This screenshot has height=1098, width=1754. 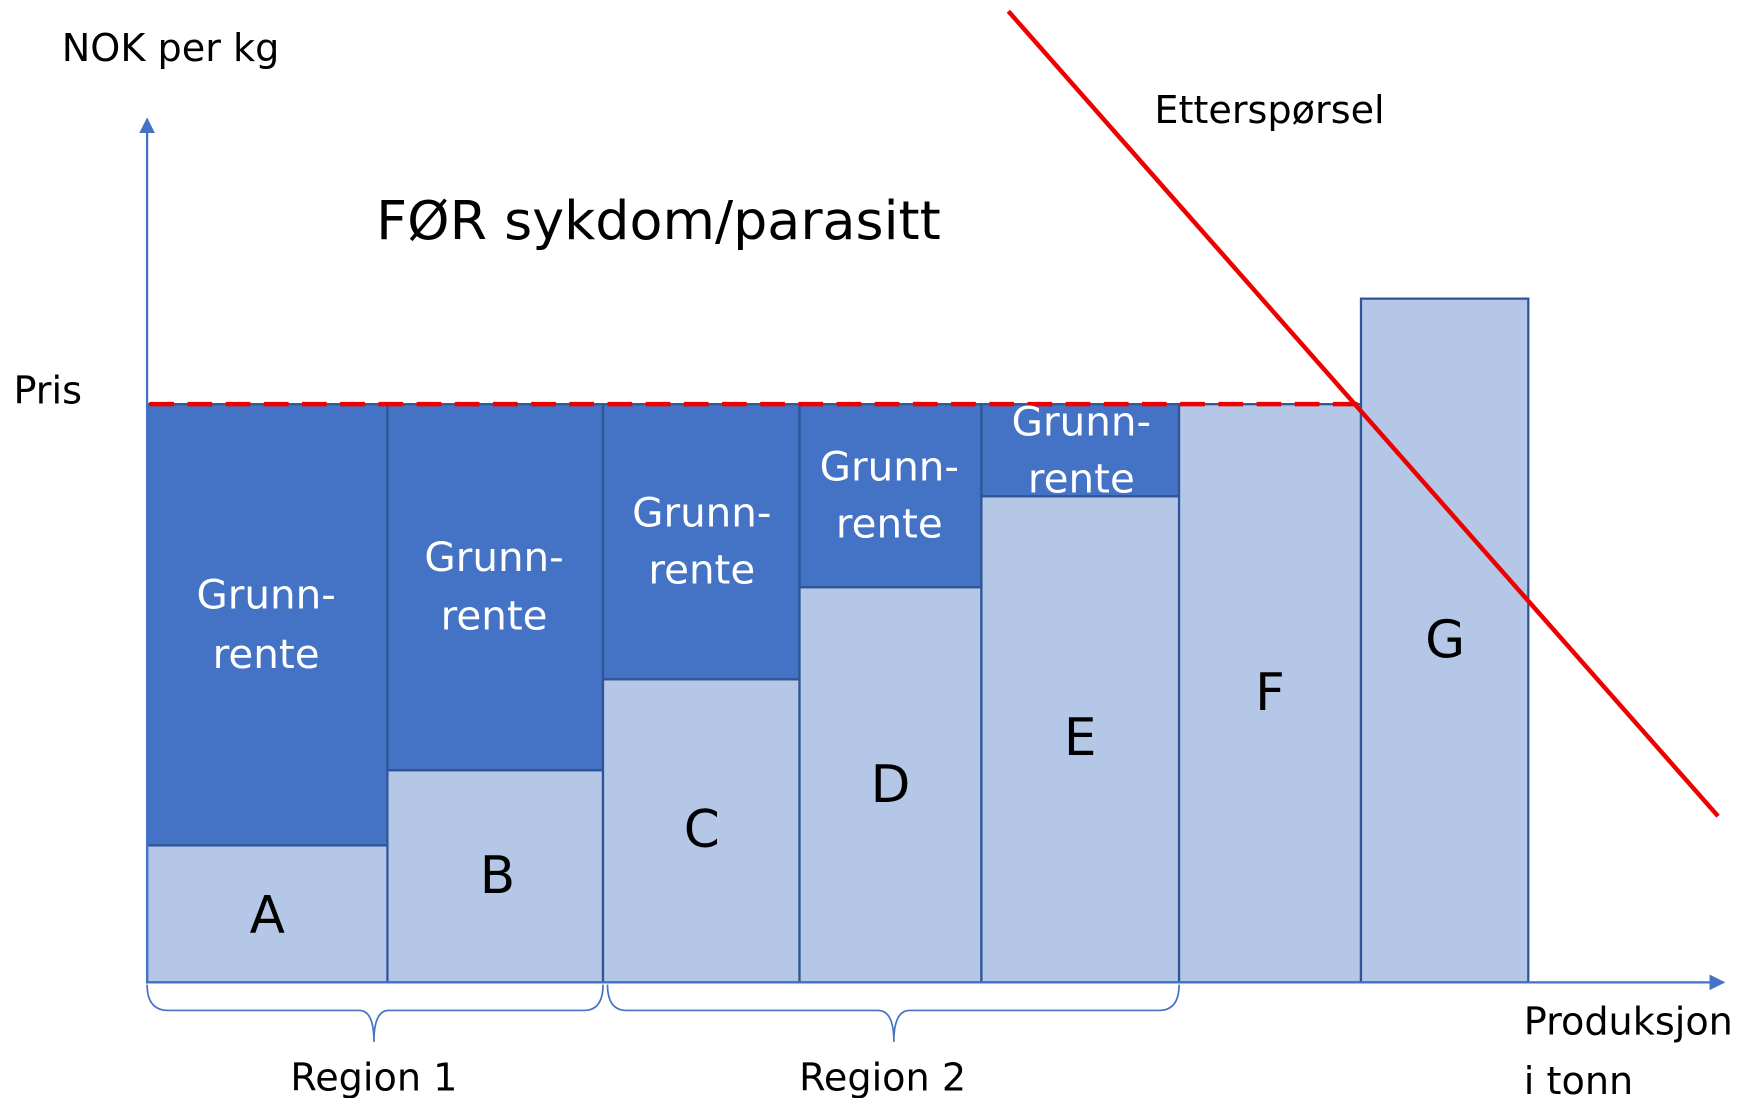 What do you see at coordinates (1578, 1079) in the screenshot?
I see `x-axis-label: i tonn` at bounding box center [1578, 1079].